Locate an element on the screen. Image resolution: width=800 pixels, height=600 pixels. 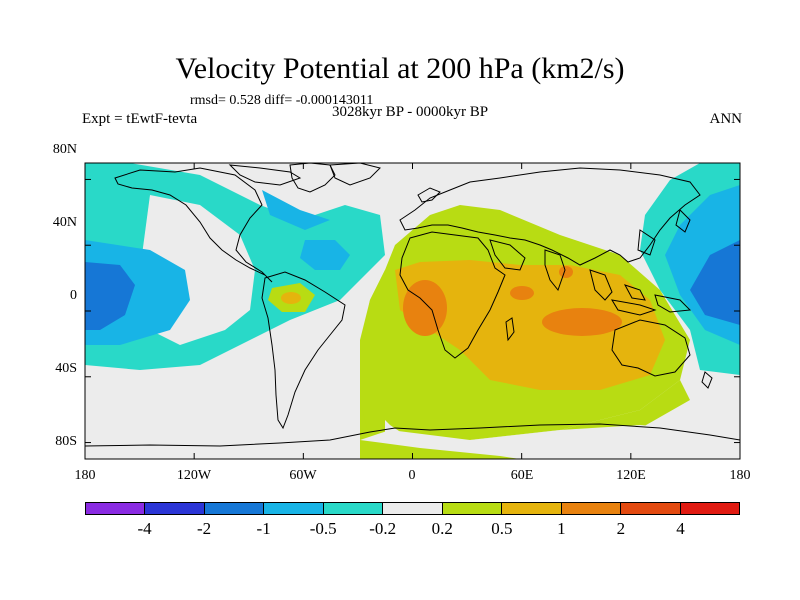
lon-label-120w: 120W is located at coordinates (194, 475).